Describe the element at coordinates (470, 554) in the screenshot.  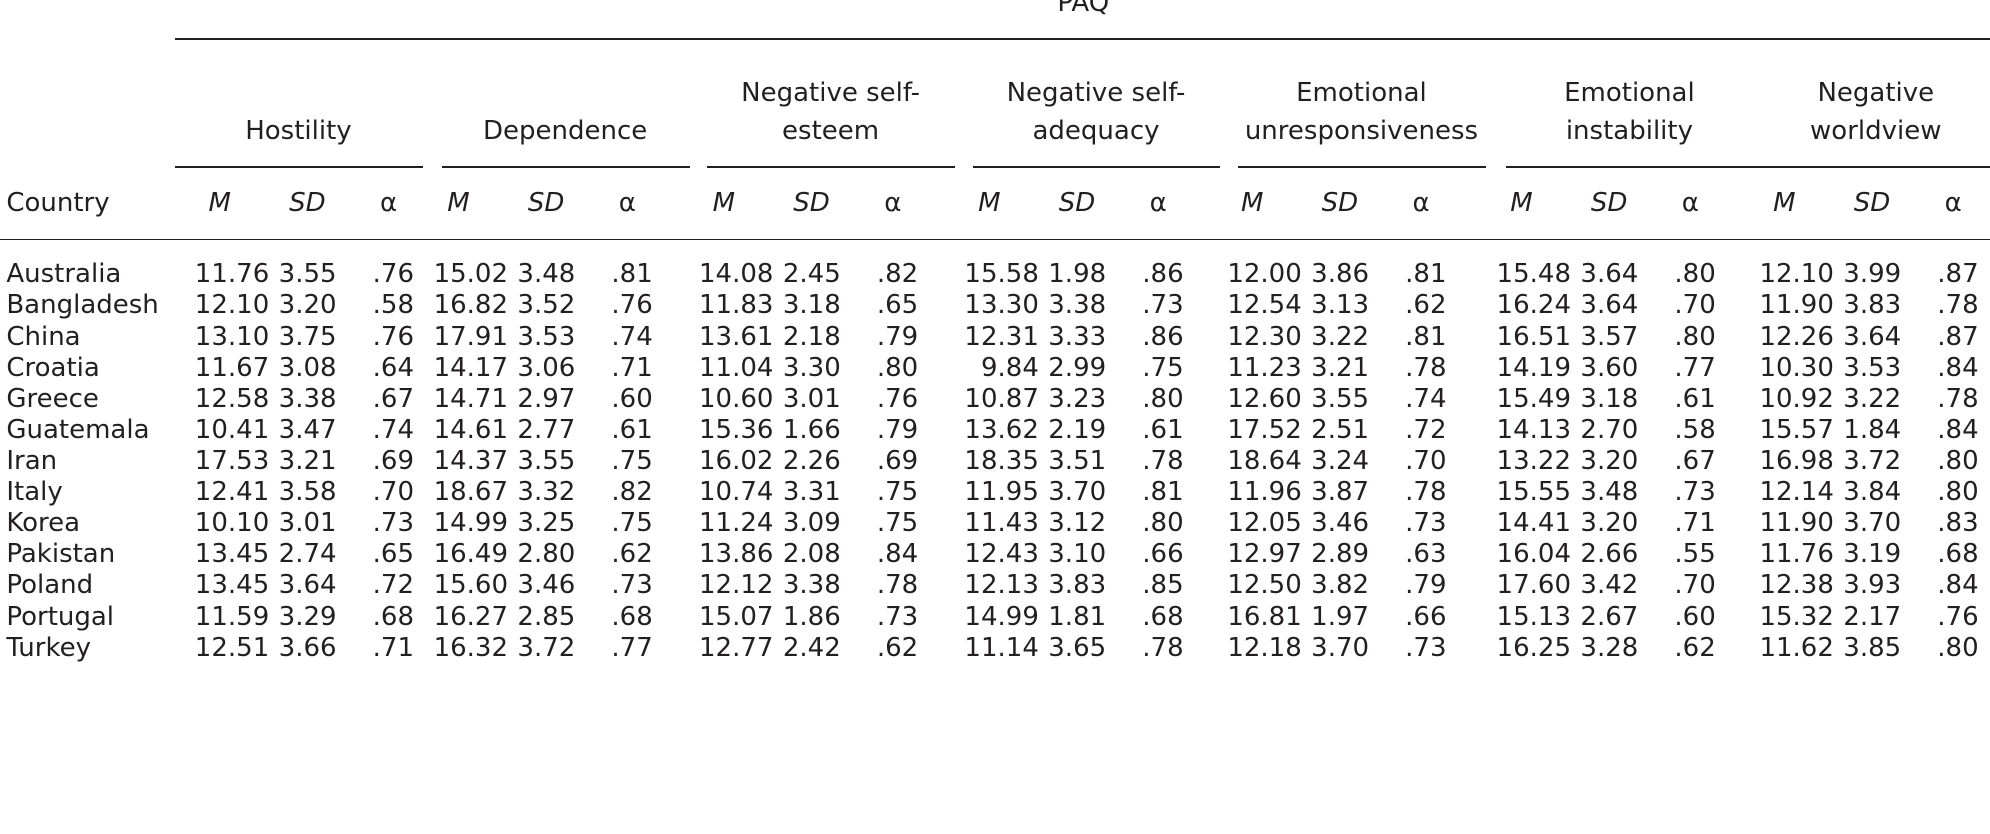
I see `value-cell: 16.49` at that location.